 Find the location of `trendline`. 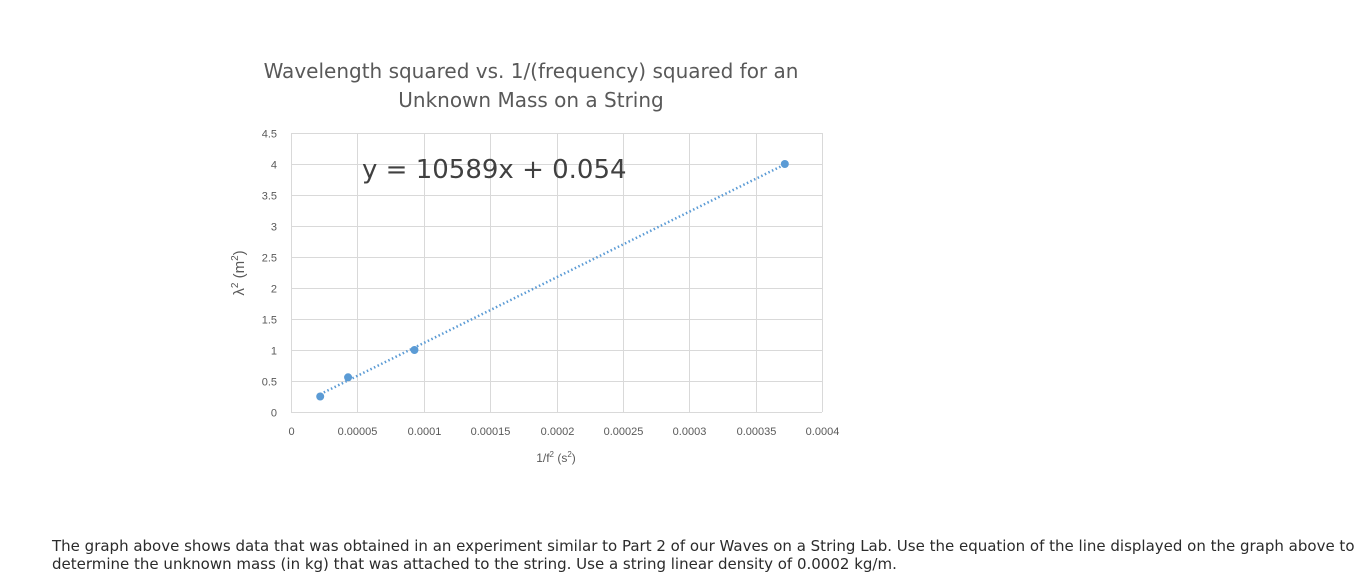

trendline is located at coordinates (552, 279).